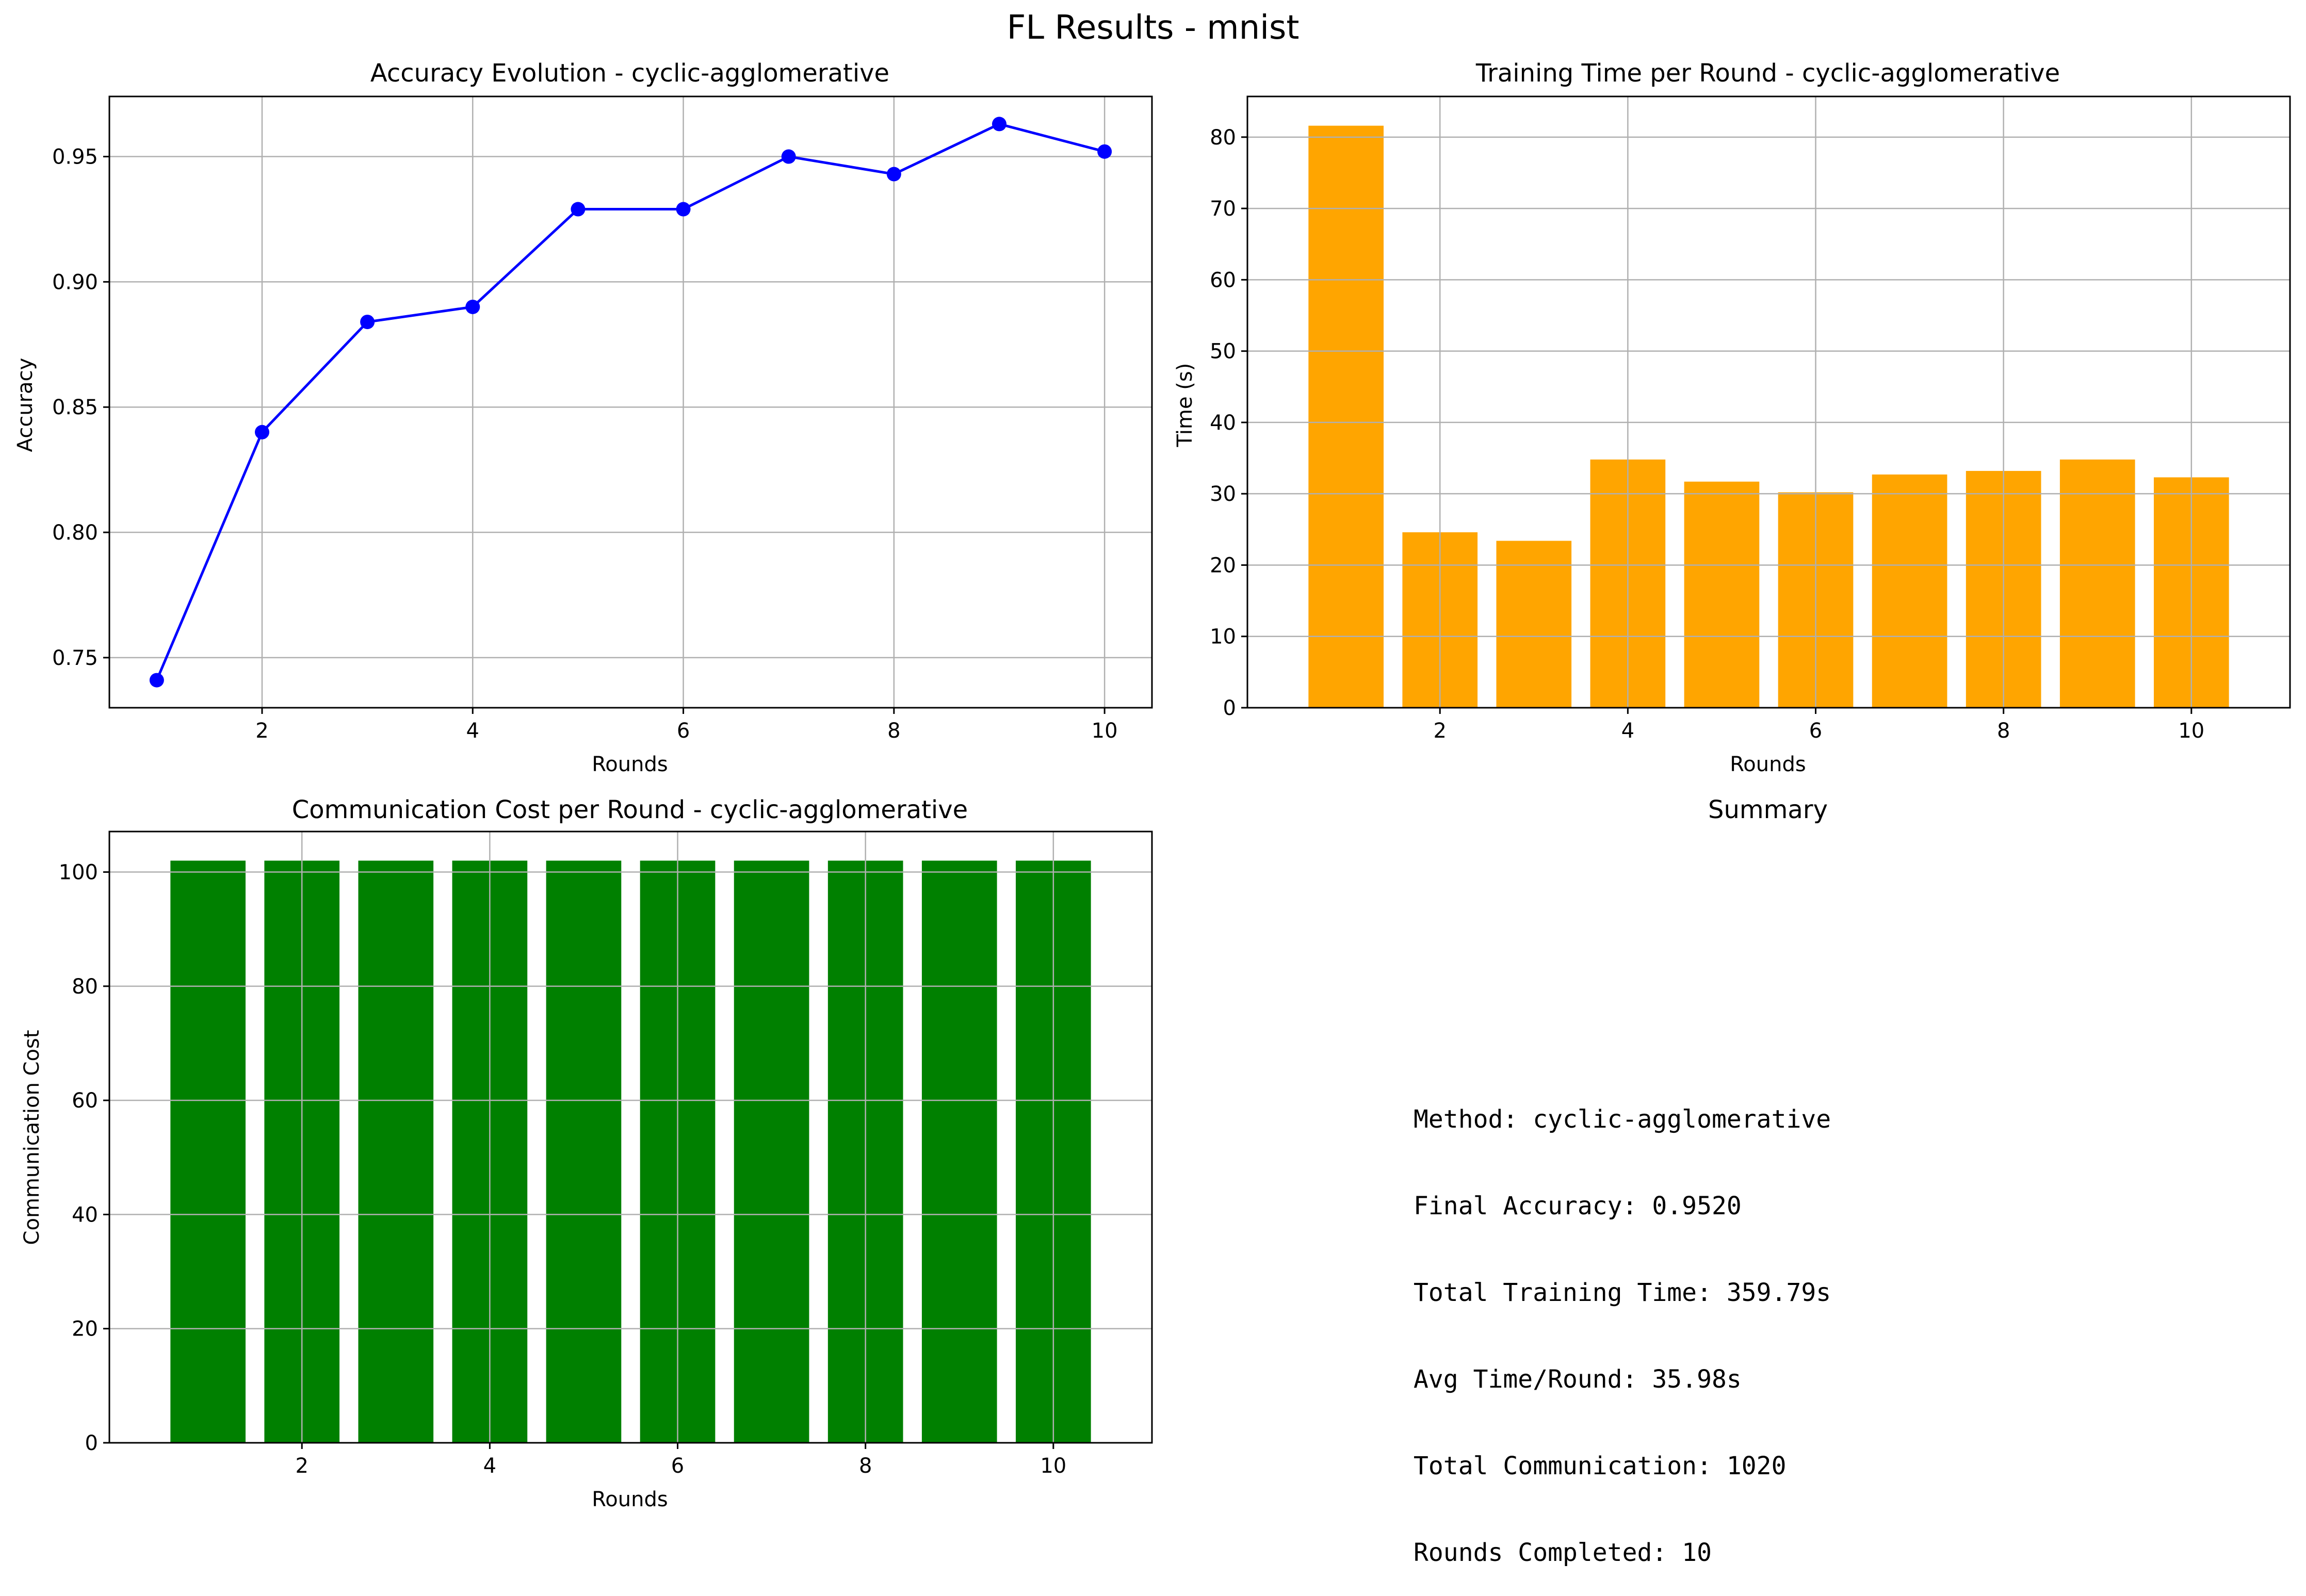 The image size is (2306, 1596). Describe the element at coordinates (1153, 28) in the screenshot. I see `figure-title: FL Results - mnist` at that location.